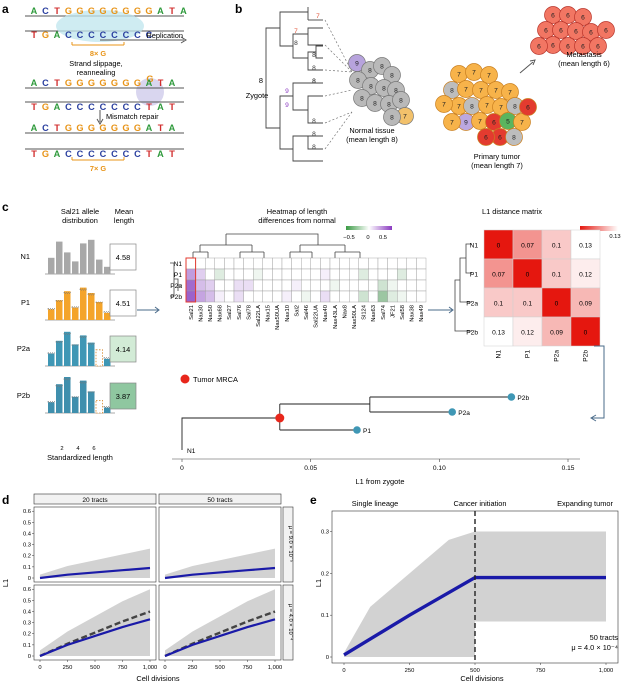  I want to click on d-ytick-label: 0, so click(29, 579).